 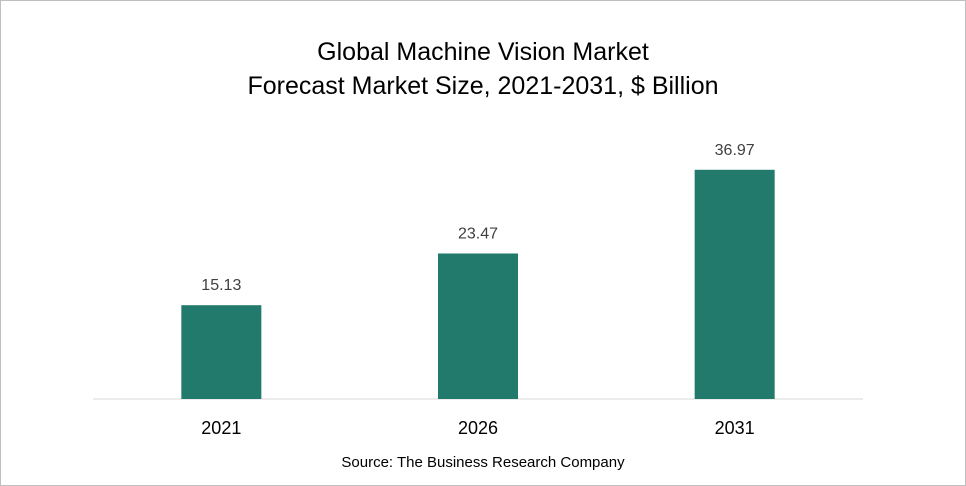 What do you see at coordinates (221, 352) in the screenshot?
I see `bar-2021` at bounding box center [221, 352].